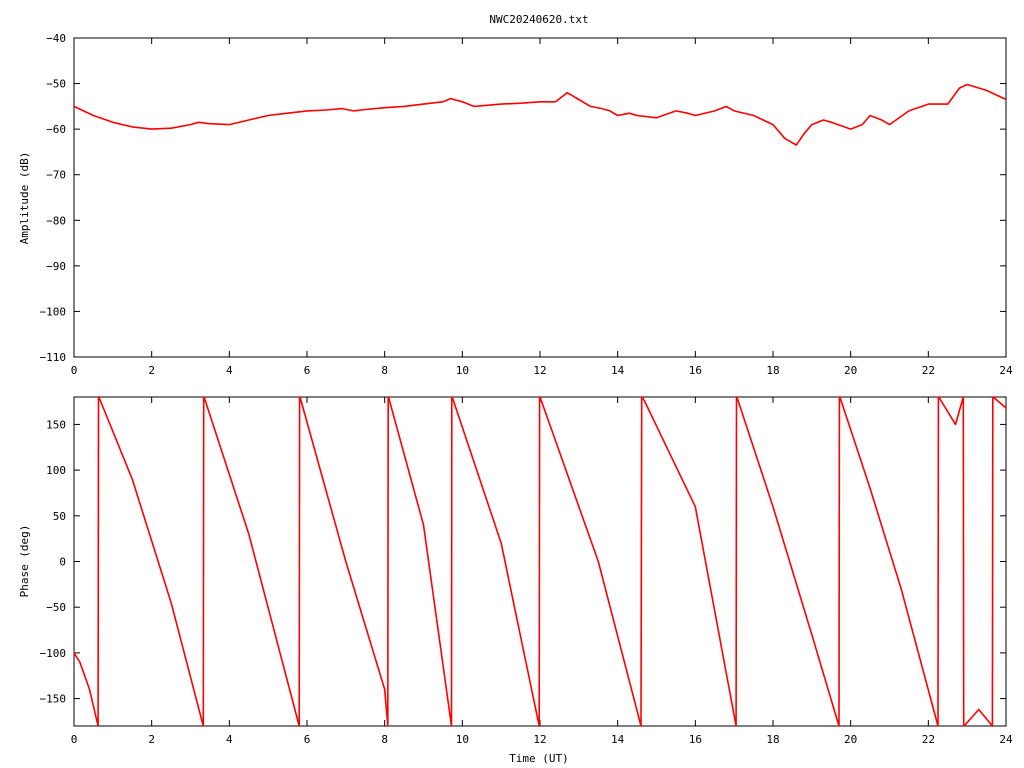 The height and width of the screenshot is (768, 1024). What do you see at coordinates (53, 699) in the screenshot?
I see `phase-y-tick-label: −150` at bounding box center [53, 699].